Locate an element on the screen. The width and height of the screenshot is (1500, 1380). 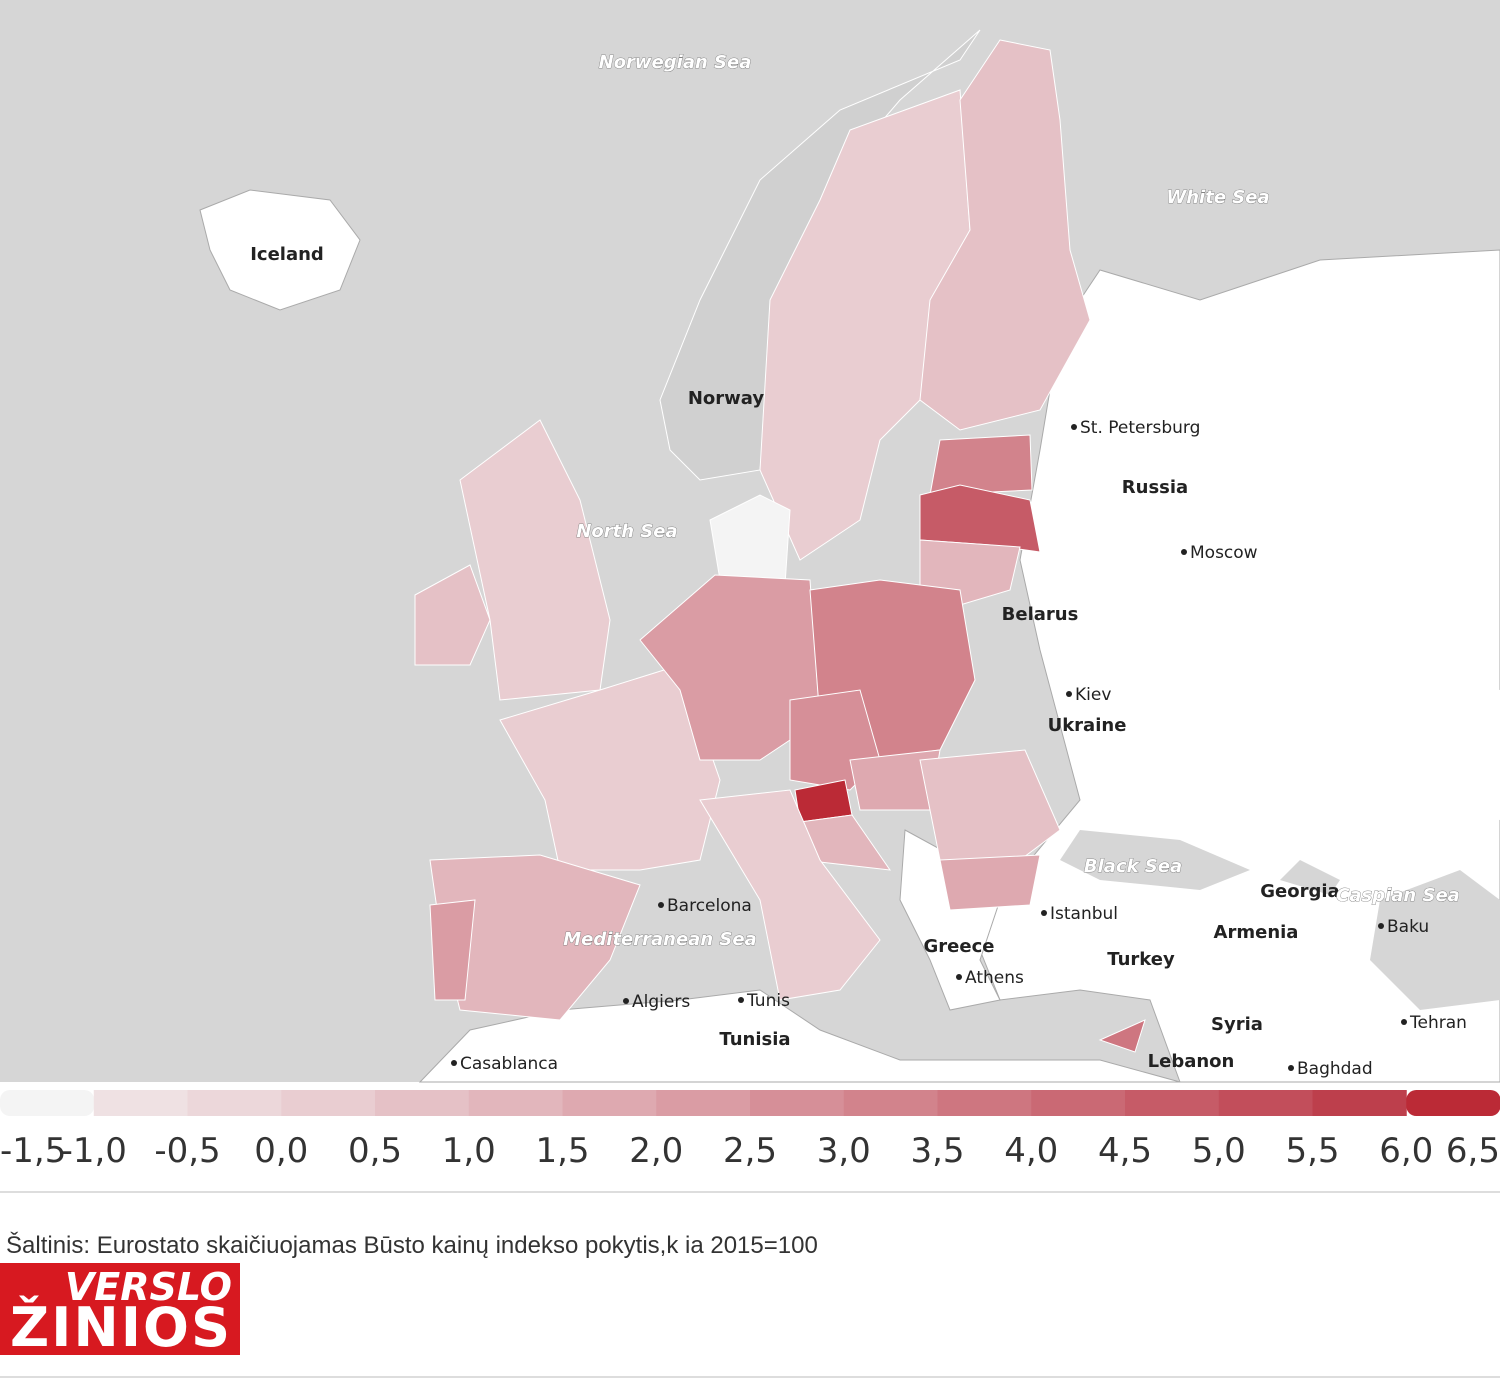
city-label: Algiers is located at coordinates (661, 1002).